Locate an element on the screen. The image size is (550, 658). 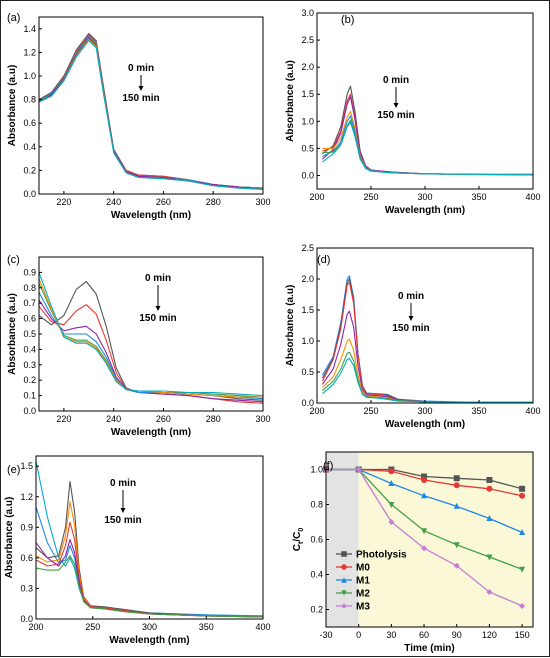
legend-label-m0: M0 is located at coordinates (363, 568).